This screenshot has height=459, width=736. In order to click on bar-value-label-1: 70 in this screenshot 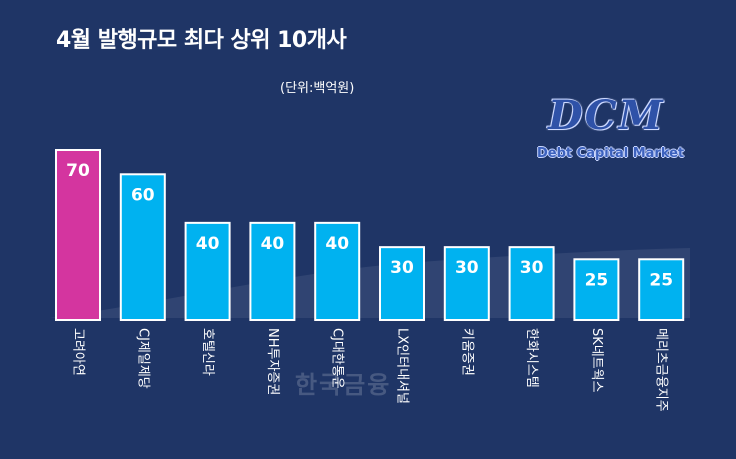, I will do `click(78, 171)`.